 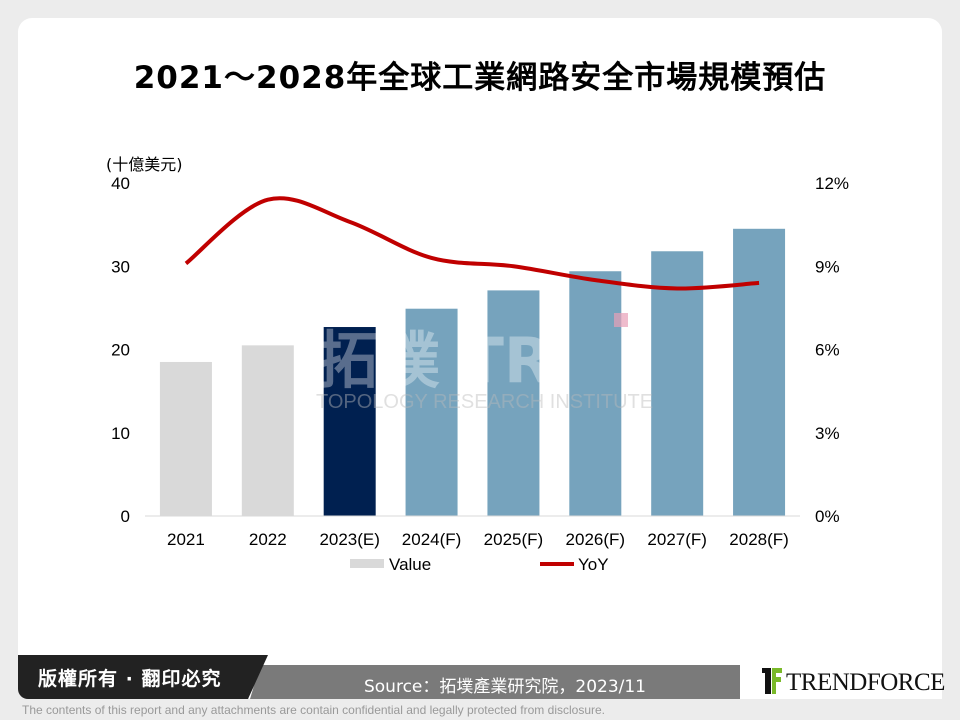 I want to click on x-tick-label: 2021, so click(x=186, y=539).